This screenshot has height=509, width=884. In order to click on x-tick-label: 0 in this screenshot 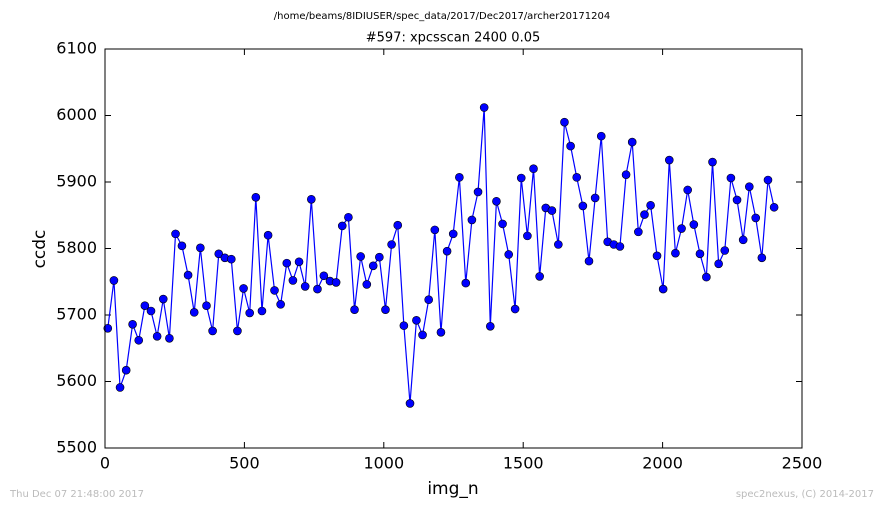, I will do `click(105, 463)`.